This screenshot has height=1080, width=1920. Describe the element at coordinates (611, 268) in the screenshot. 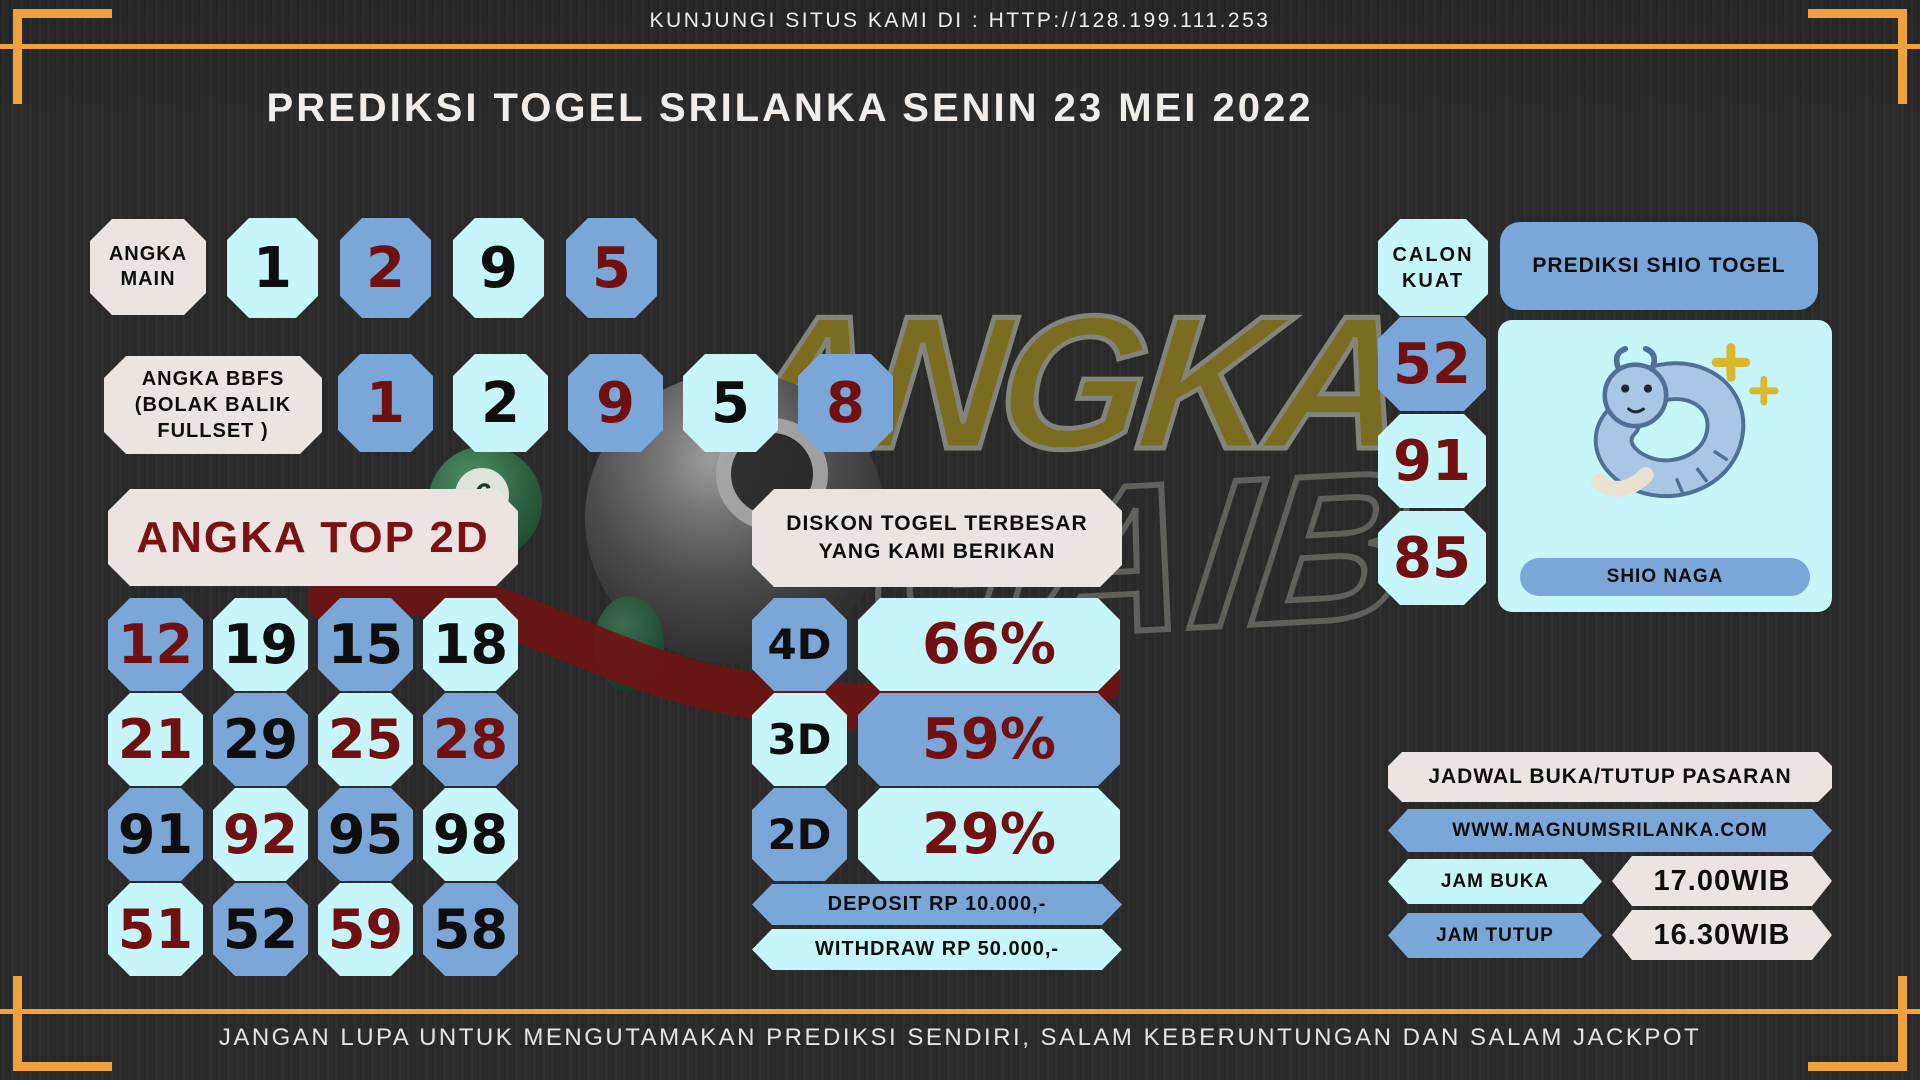

I see `angka-main-digit: 5` at that location.